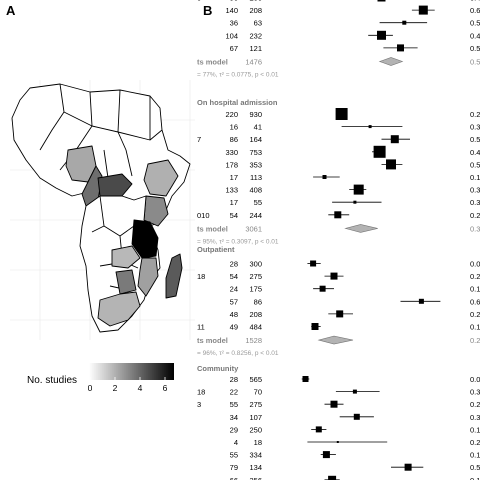 This screenshot has width=480, height=480. What do you see at coordinates (256, 177) in the screenshot?
I see `total-cell: 113` at bounding box center [256, 177].